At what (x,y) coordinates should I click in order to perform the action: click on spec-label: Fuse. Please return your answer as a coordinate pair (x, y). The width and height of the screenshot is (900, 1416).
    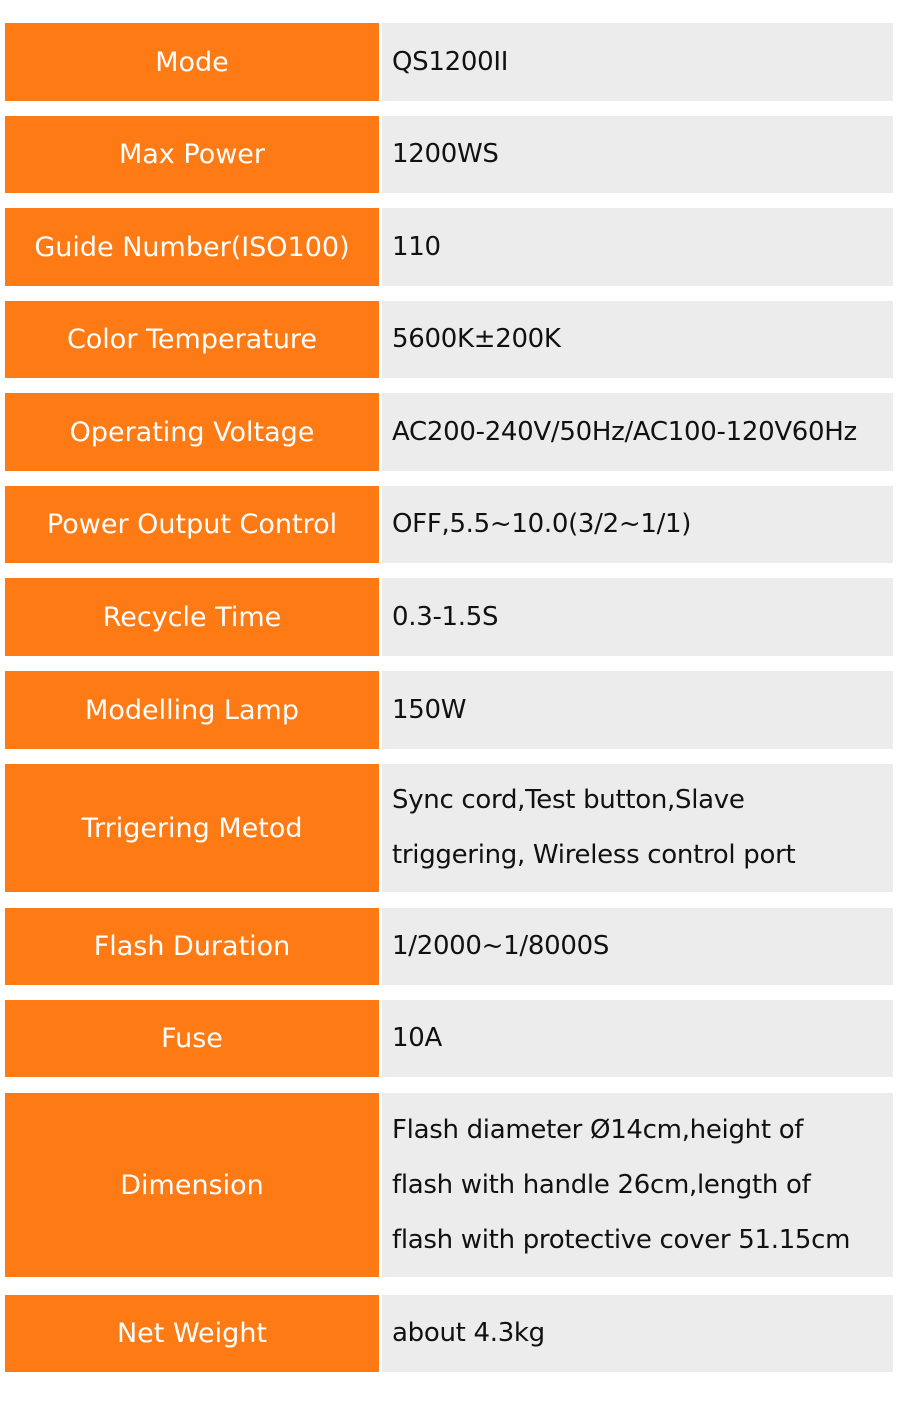
    Looking at the image, I should click on (192, 1038).